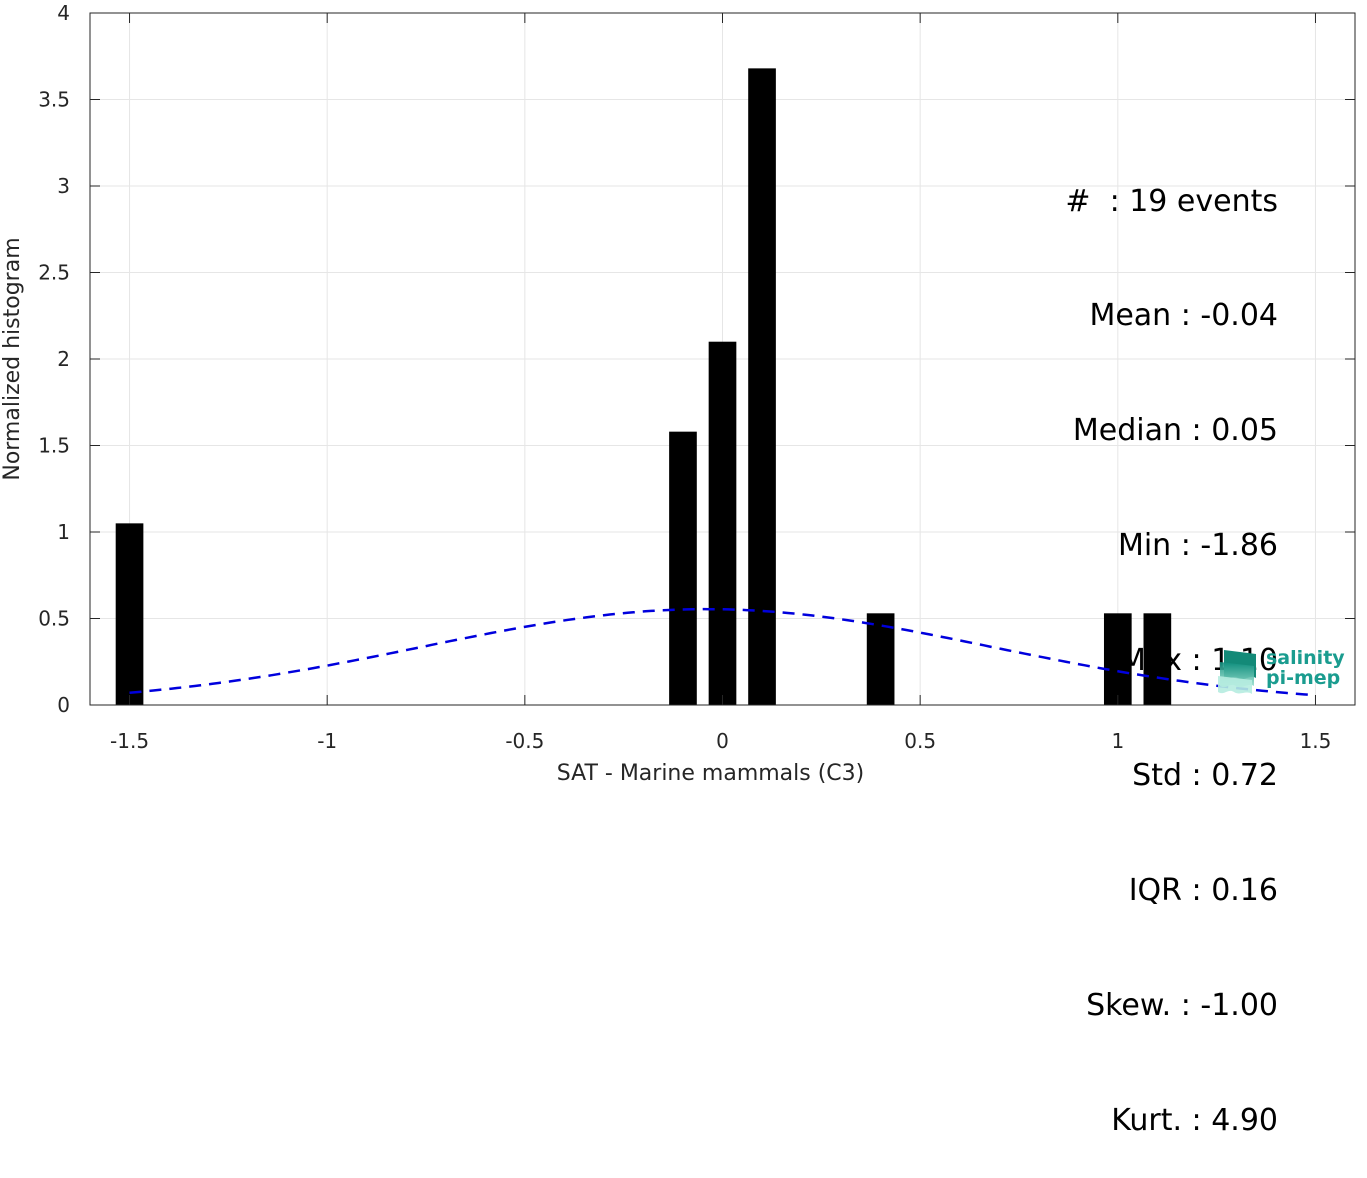 The image size is (1367, 1178). Describe the element at coordinates (63, 532) in the screenshot. I see `y-tick-label: 1` at that location.